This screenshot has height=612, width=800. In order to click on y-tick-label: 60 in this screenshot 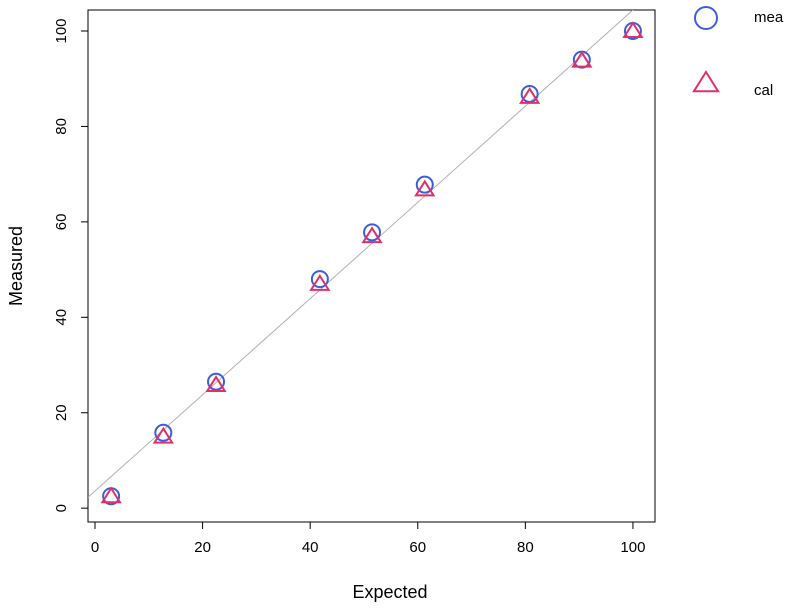, I will do `click(61, 222)`.